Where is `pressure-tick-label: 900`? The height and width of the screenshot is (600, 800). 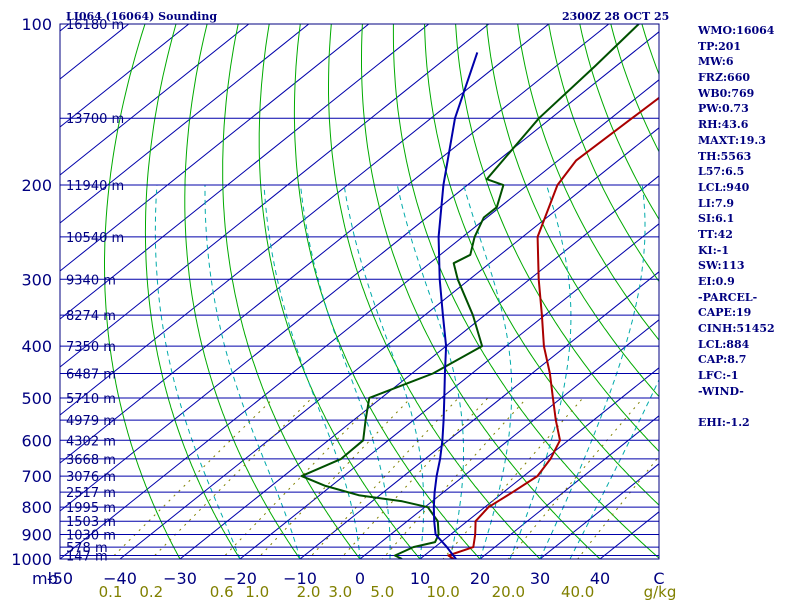 pressure-tick-label: 900 is located at coordinates (36, 535).